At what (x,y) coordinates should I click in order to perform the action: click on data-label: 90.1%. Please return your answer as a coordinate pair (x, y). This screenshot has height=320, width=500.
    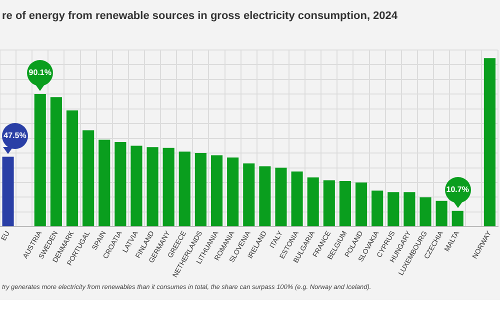
    Looking at the image, I should click on (40, 73).